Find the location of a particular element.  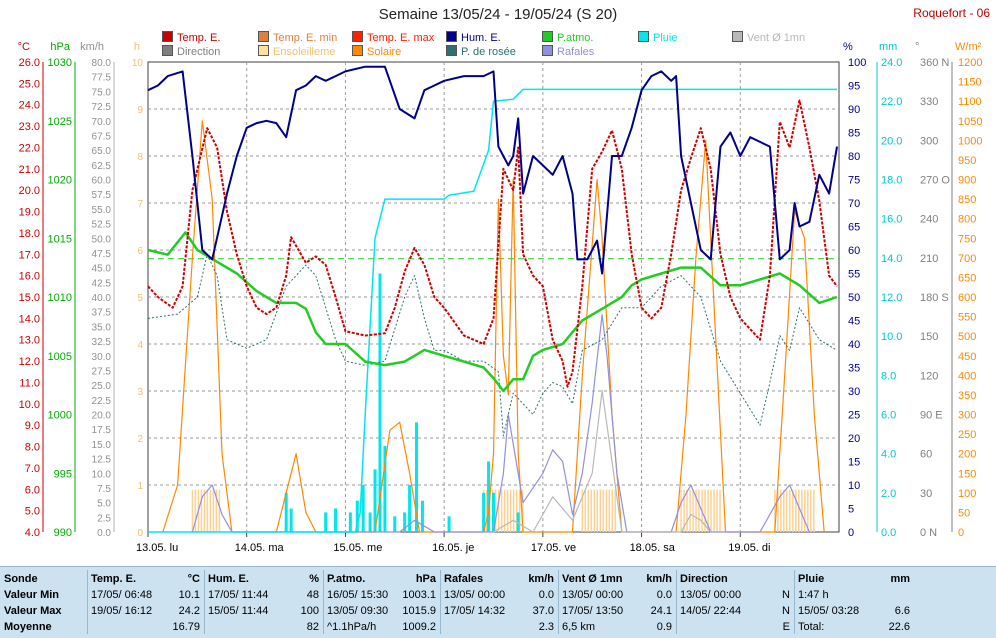

hum-tick-label: 75 is located at coordinates (854, 181).